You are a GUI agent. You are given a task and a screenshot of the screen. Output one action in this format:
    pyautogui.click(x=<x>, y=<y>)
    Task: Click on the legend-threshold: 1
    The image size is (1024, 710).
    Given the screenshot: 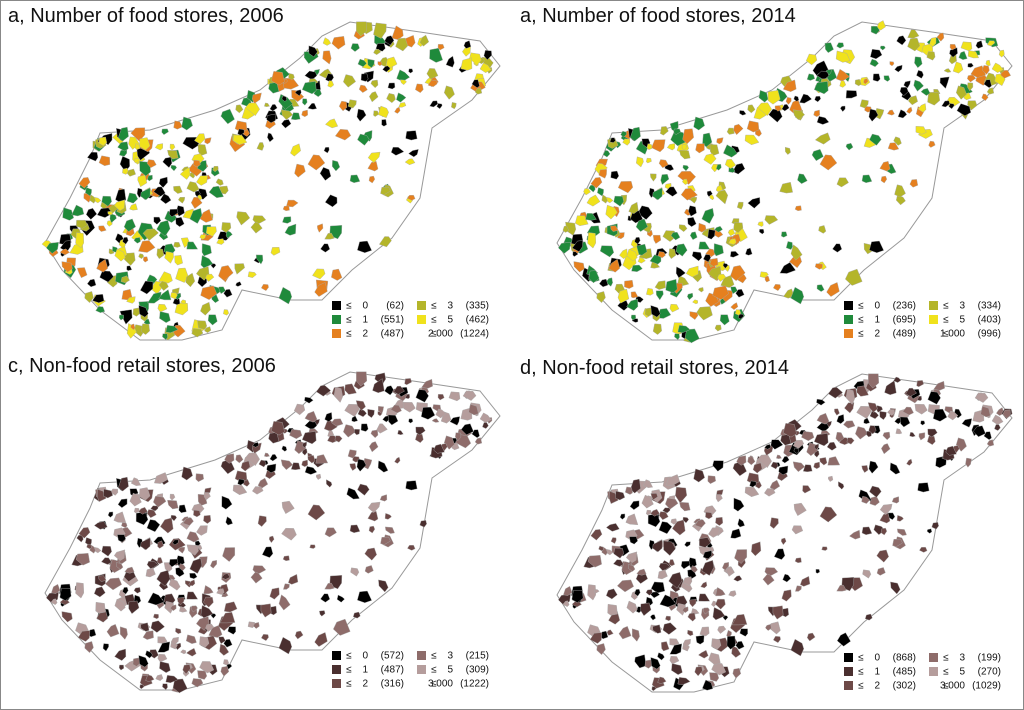 What is the action you would take?
    pyautogui.click(x=877, y=320)
    